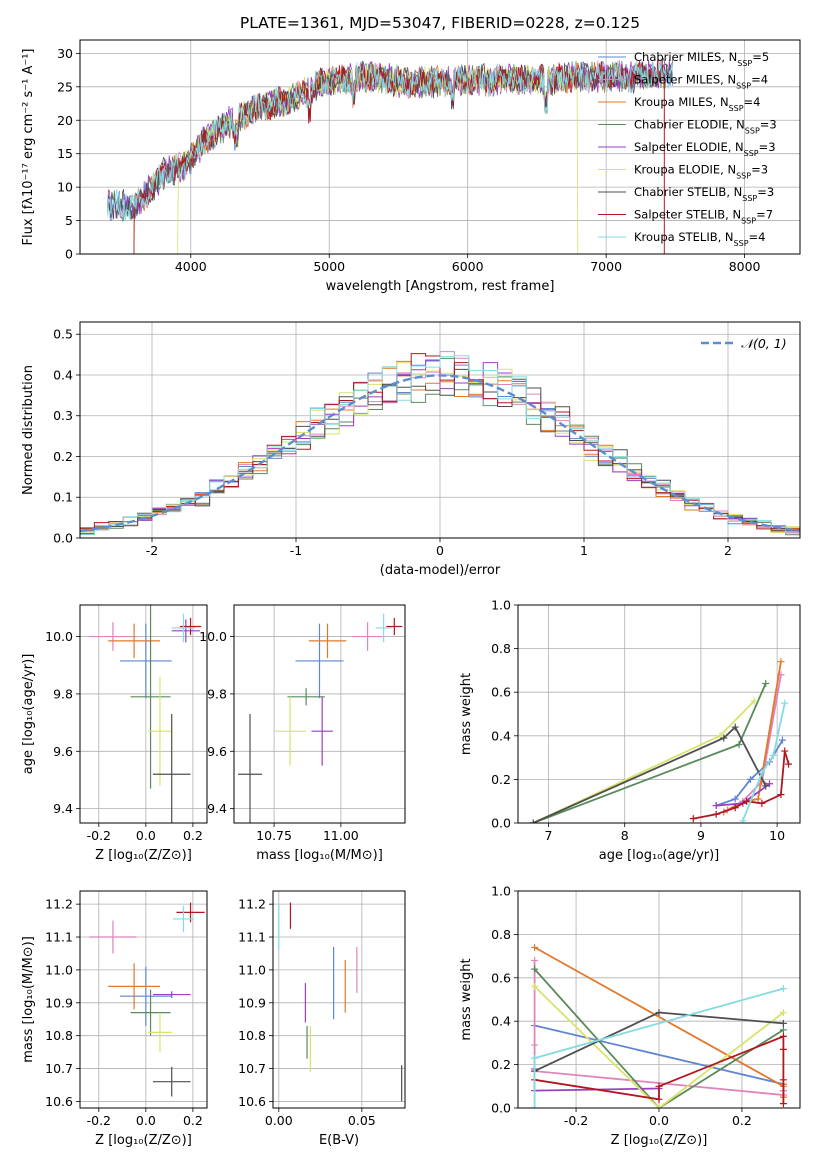 The height and width of the screenshot is (1170, 819). Describe the element at coordinates (217, 808) in the screenshot. I see `y-tick-label: 9.4` at that location.